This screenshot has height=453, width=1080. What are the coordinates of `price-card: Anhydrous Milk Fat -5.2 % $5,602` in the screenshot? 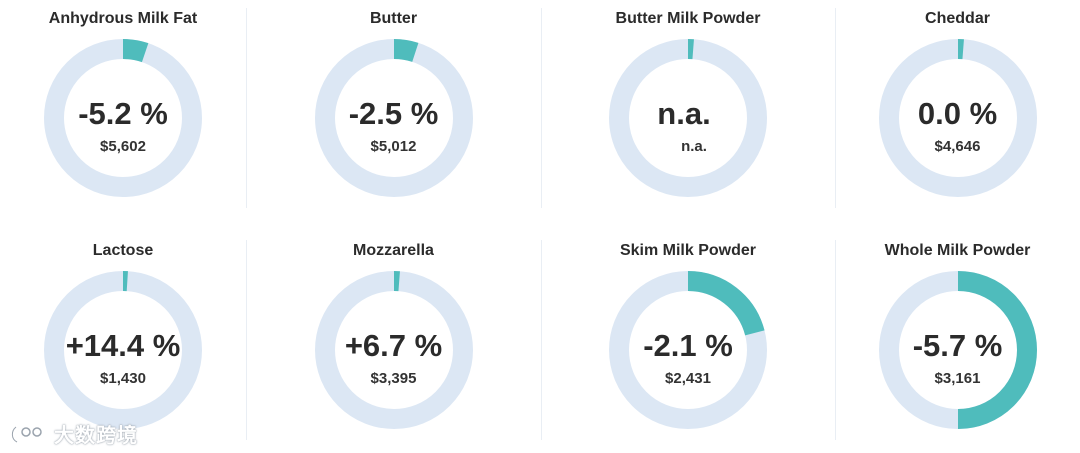 It's located at (123, 116).